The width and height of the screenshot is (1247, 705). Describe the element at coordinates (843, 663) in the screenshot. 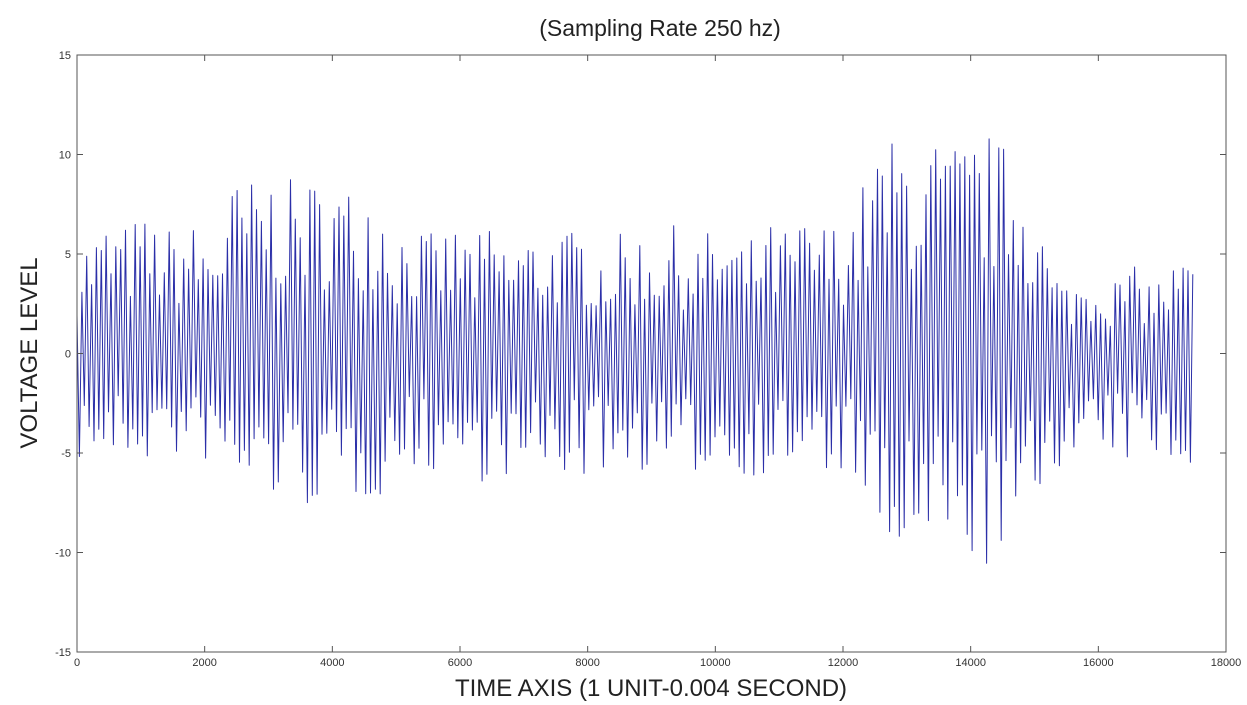

I see `x-tick-label: 12000` at that location.